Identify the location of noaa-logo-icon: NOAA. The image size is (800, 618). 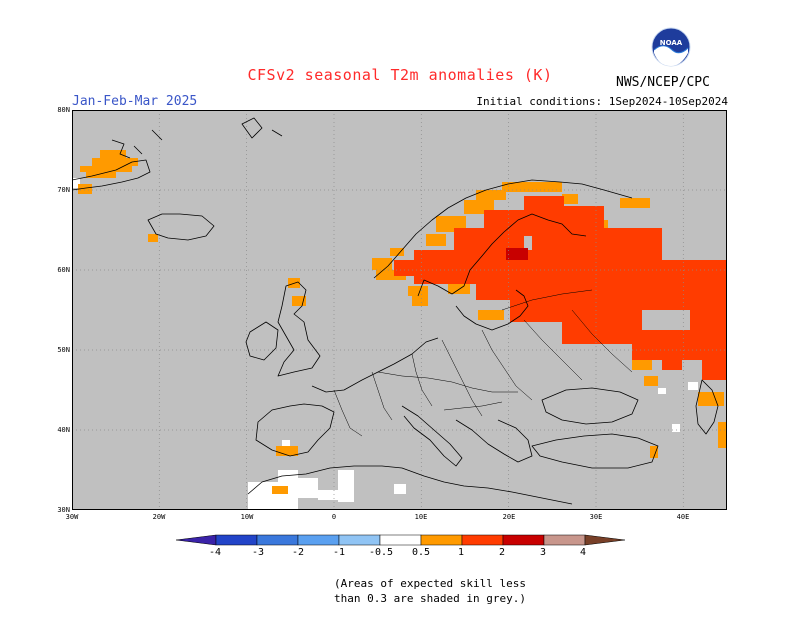
(671, 47).